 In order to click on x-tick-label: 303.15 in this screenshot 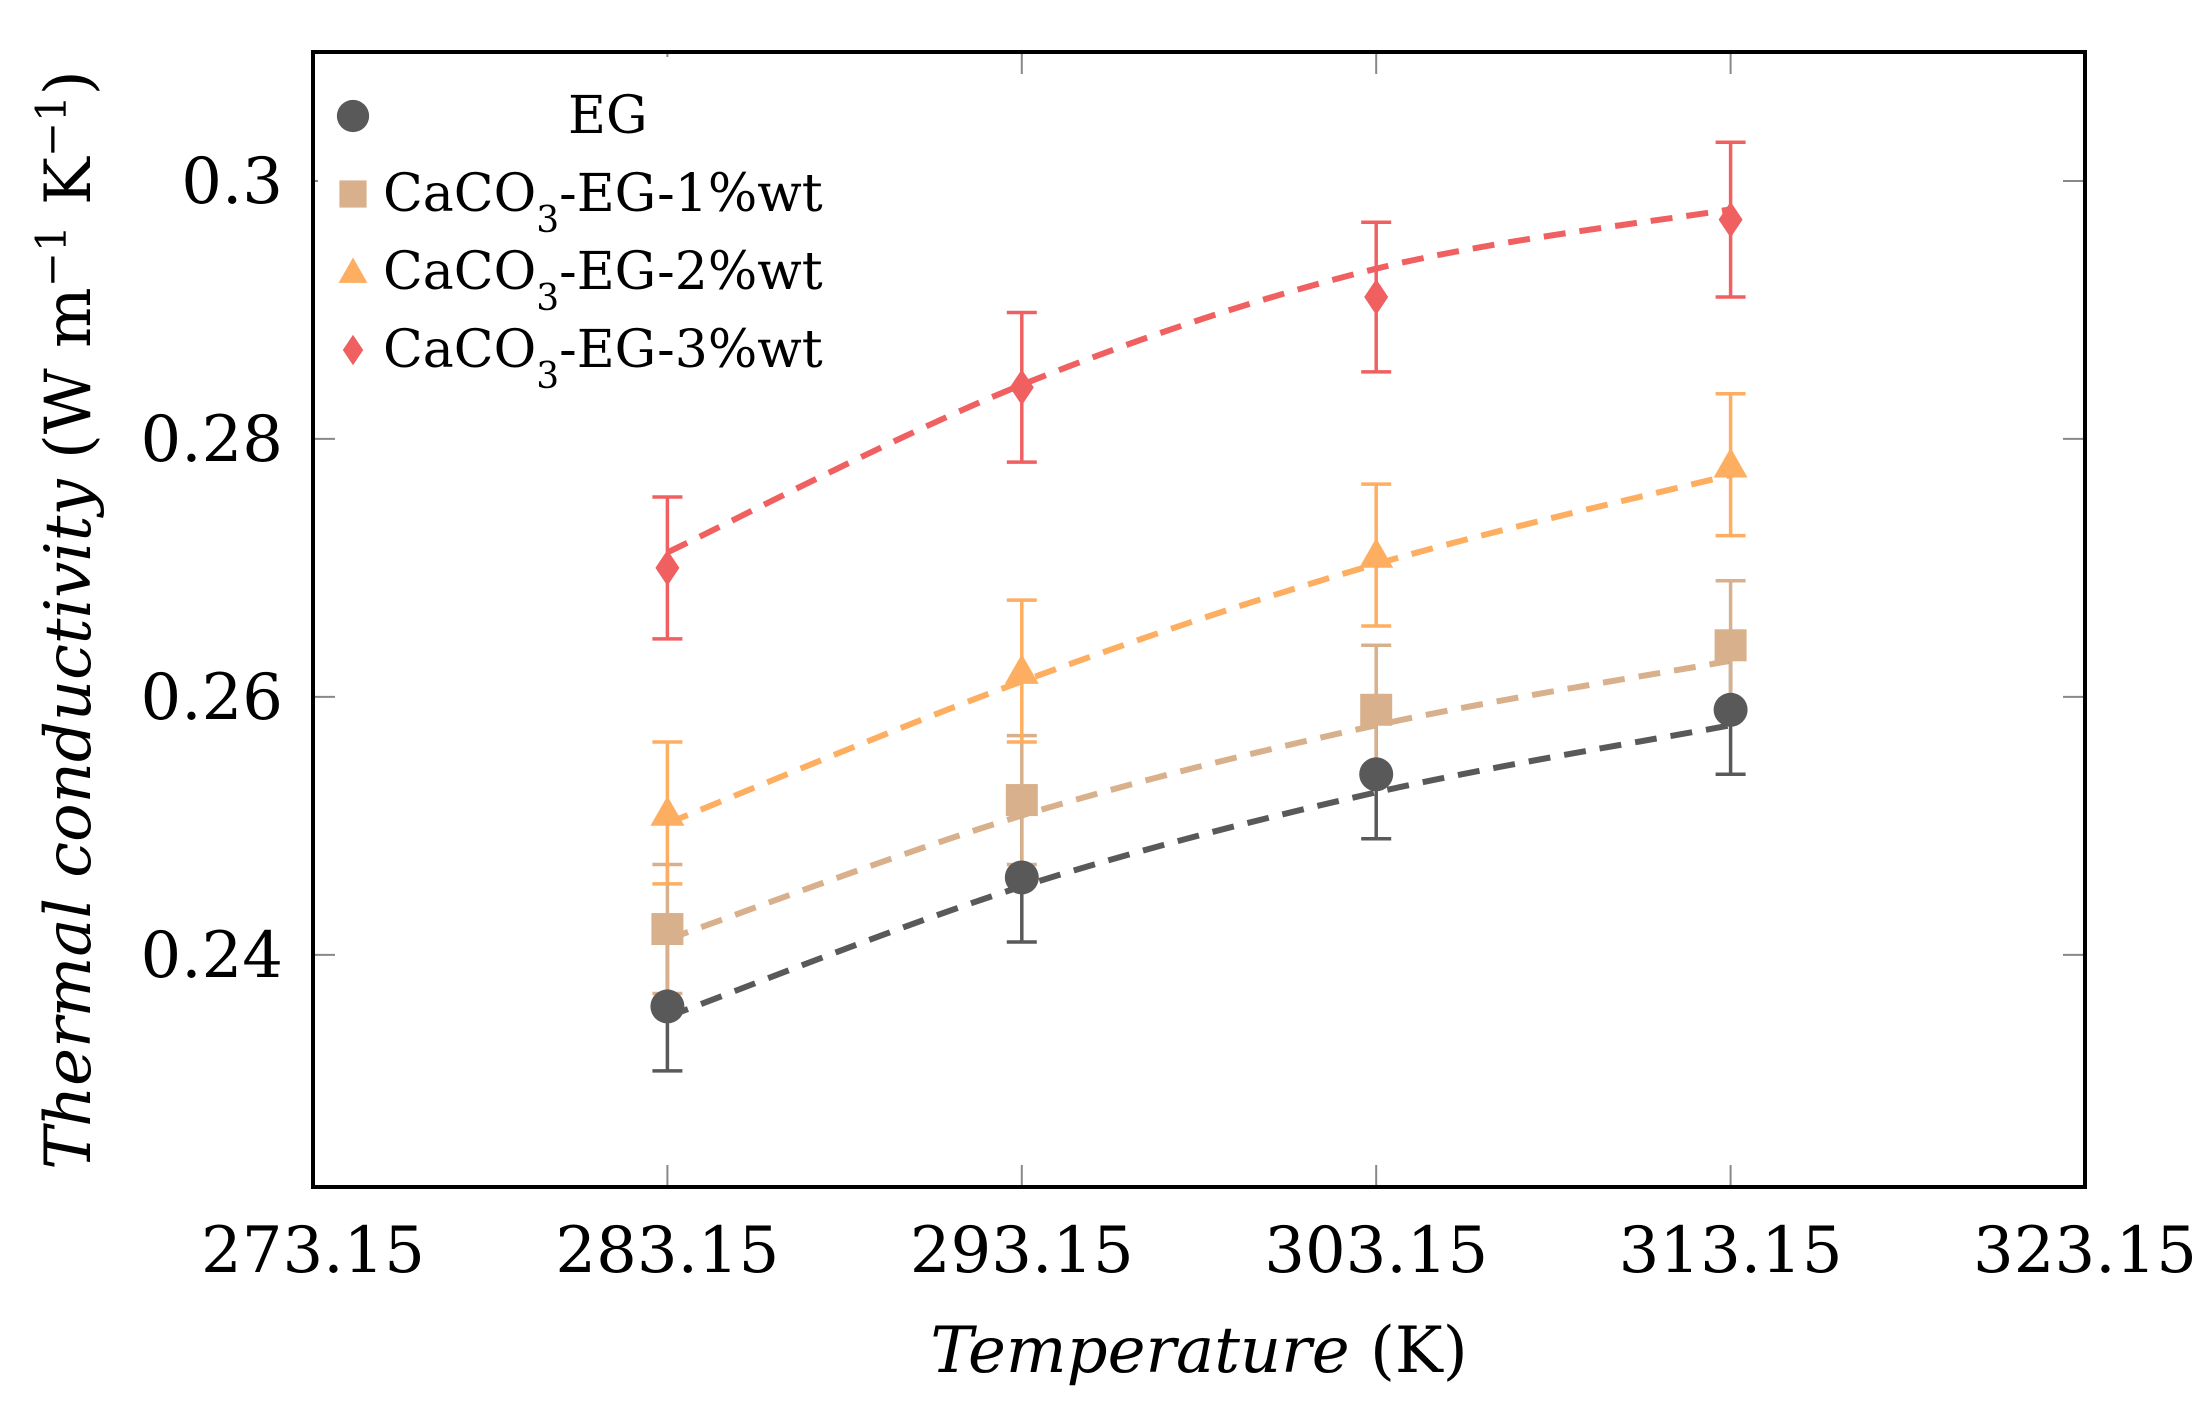, I will do `click(1376, 1251)`.